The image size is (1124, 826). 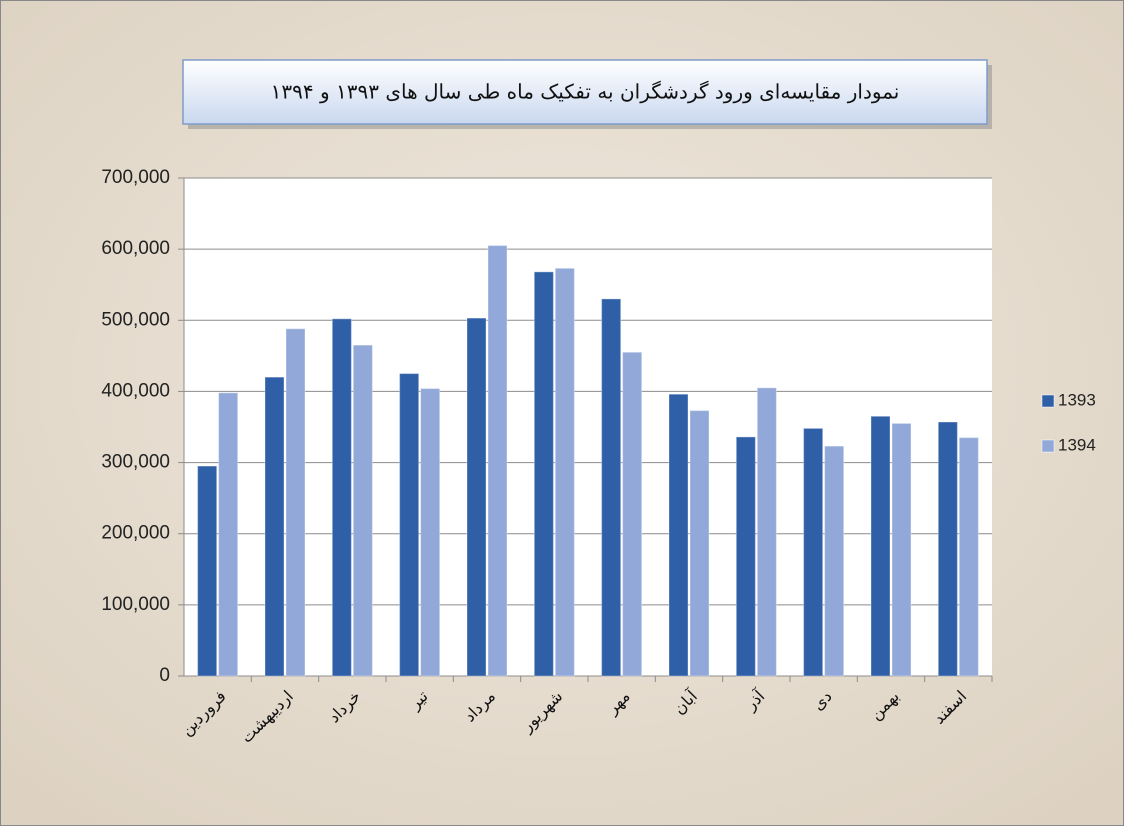 What do you see at coordinates (135, 177) in the screenshot?
I see `y-tick-label: 700,000` at bounding box center [135, 177].